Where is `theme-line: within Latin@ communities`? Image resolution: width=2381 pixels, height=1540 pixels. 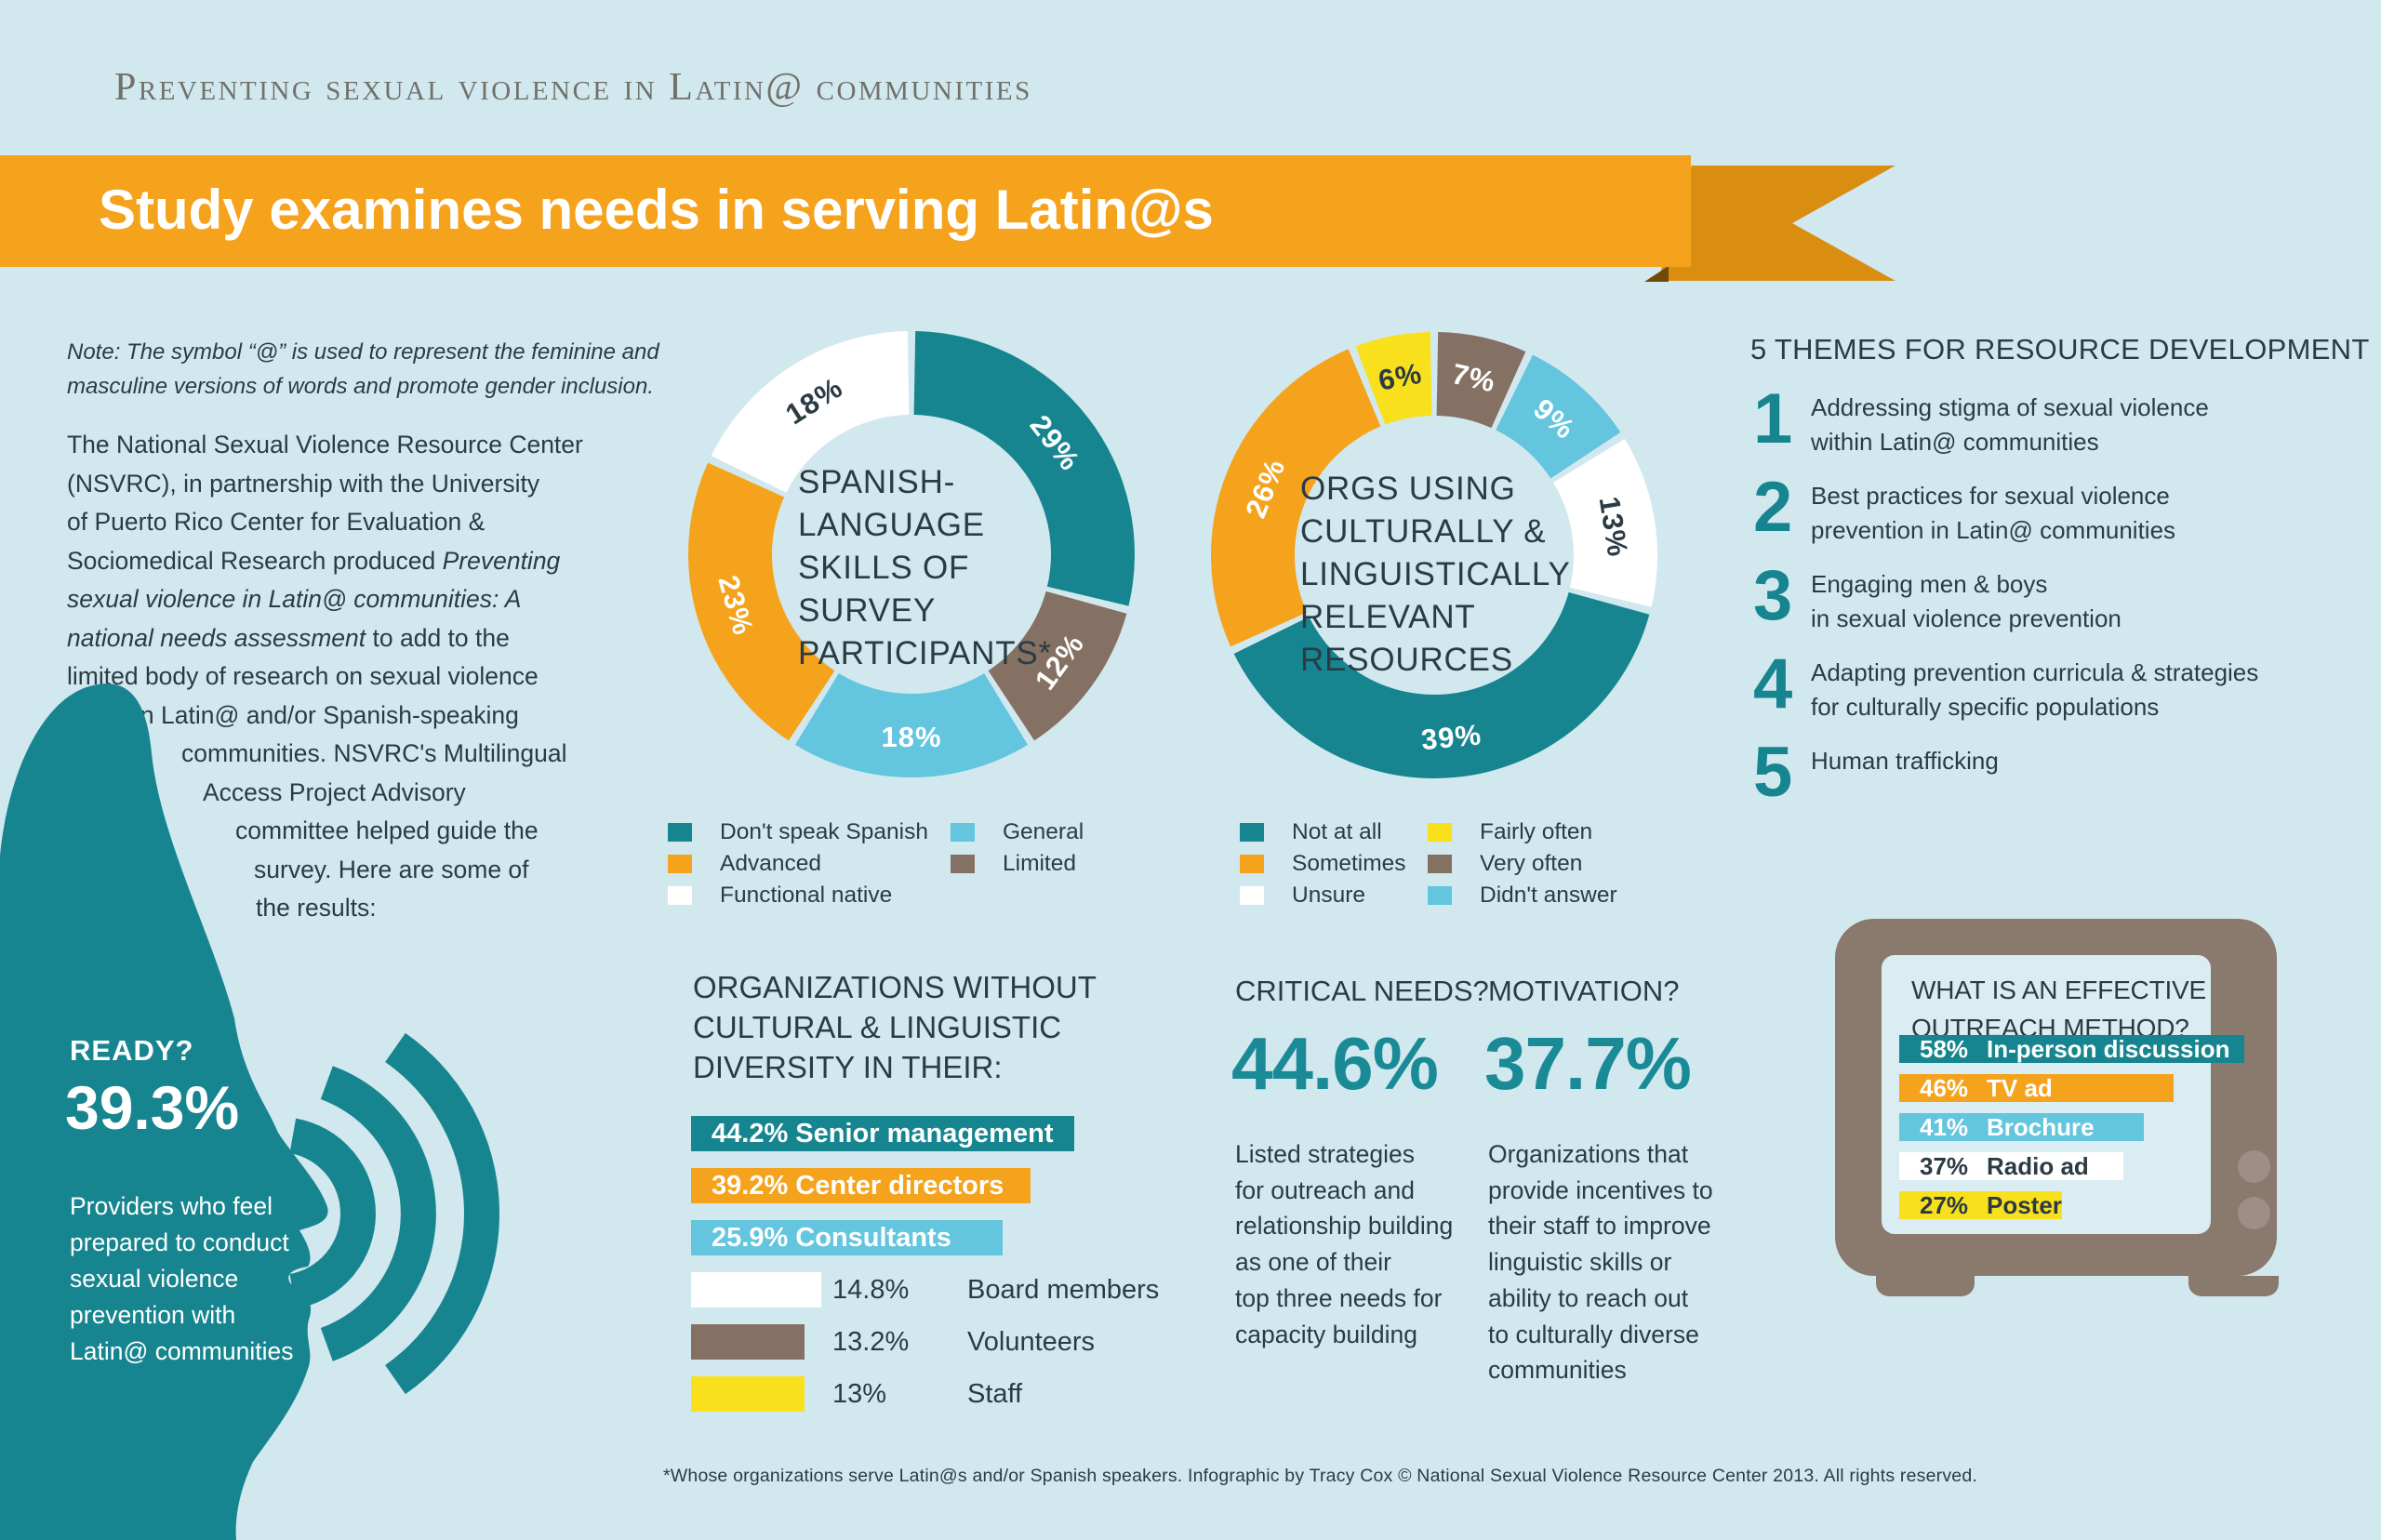
theme-line: within Latin@ communities is located at coordinates (1955, 442).